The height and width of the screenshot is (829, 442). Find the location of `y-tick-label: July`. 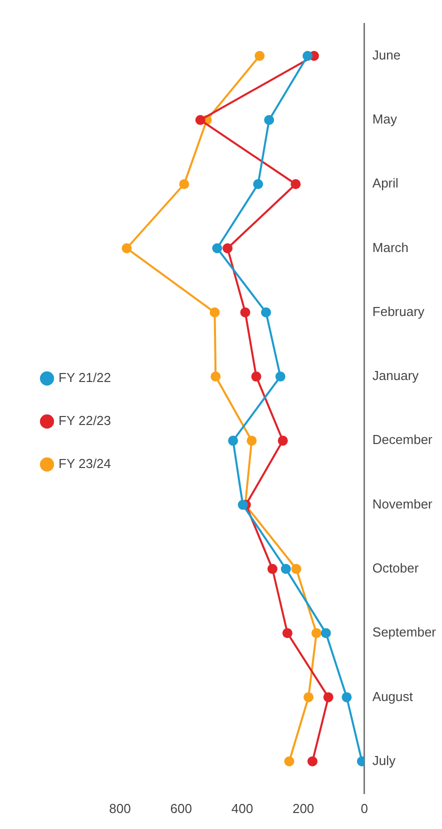

y-tick-label: July is located at coordinates (384, 760).